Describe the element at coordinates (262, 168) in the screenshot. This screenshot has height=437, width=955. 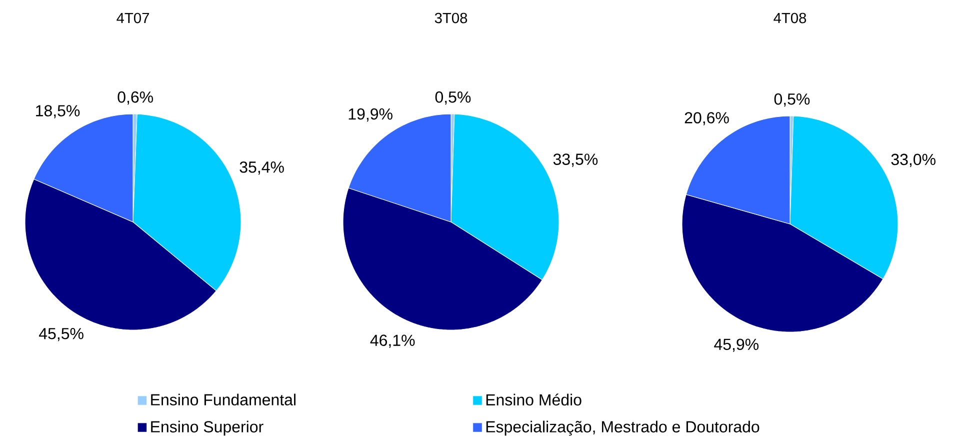
I see `data-label: 35,4%` at that location.